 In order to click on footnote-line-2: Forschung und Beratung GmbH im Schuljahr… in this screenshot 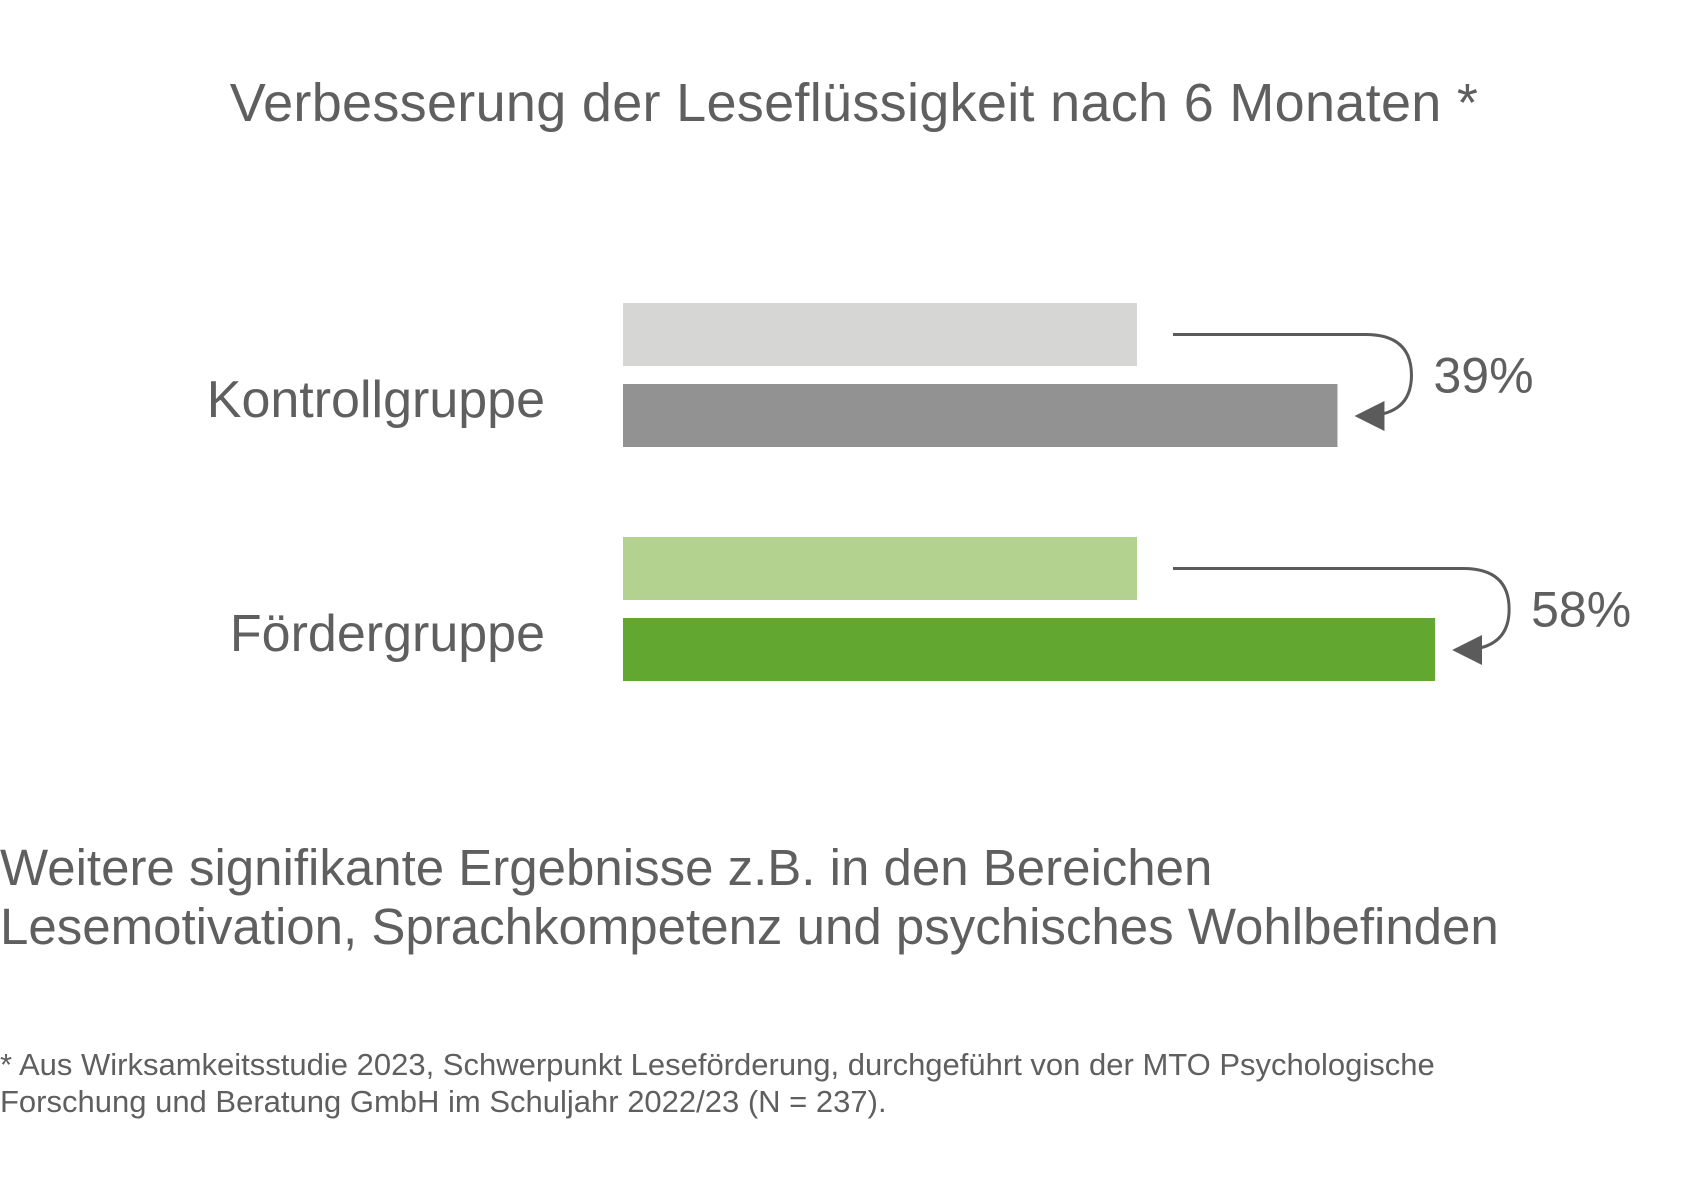, I will do `click(443, 1101)`.